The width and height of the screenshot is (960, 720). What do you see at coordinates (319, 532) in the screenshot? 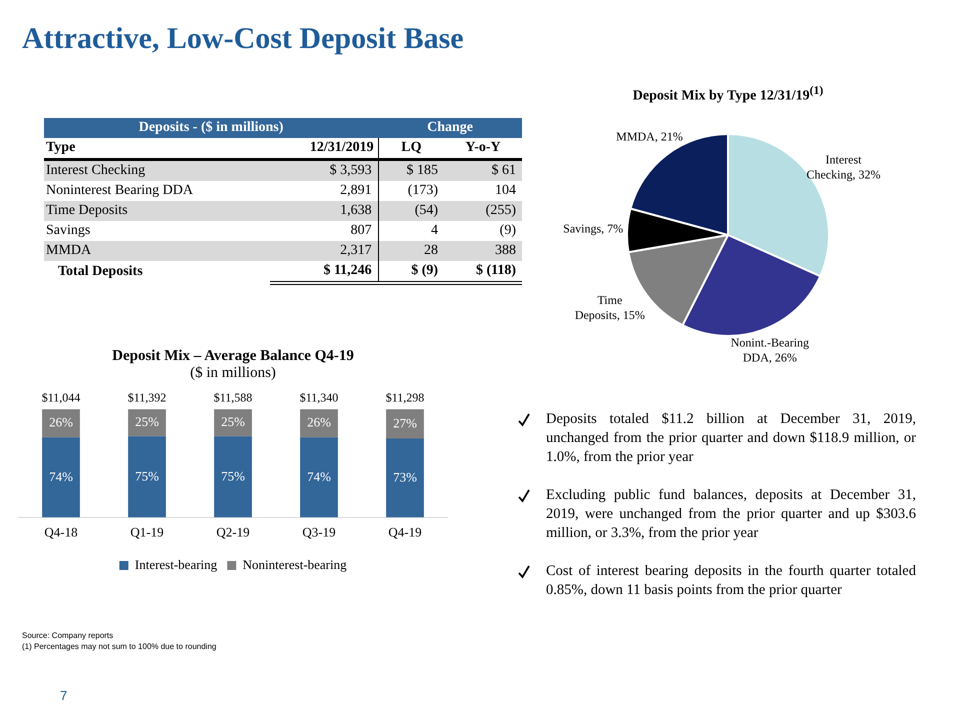
I see `x-tick-label: Q3-19` at bounding box center [319, 532].